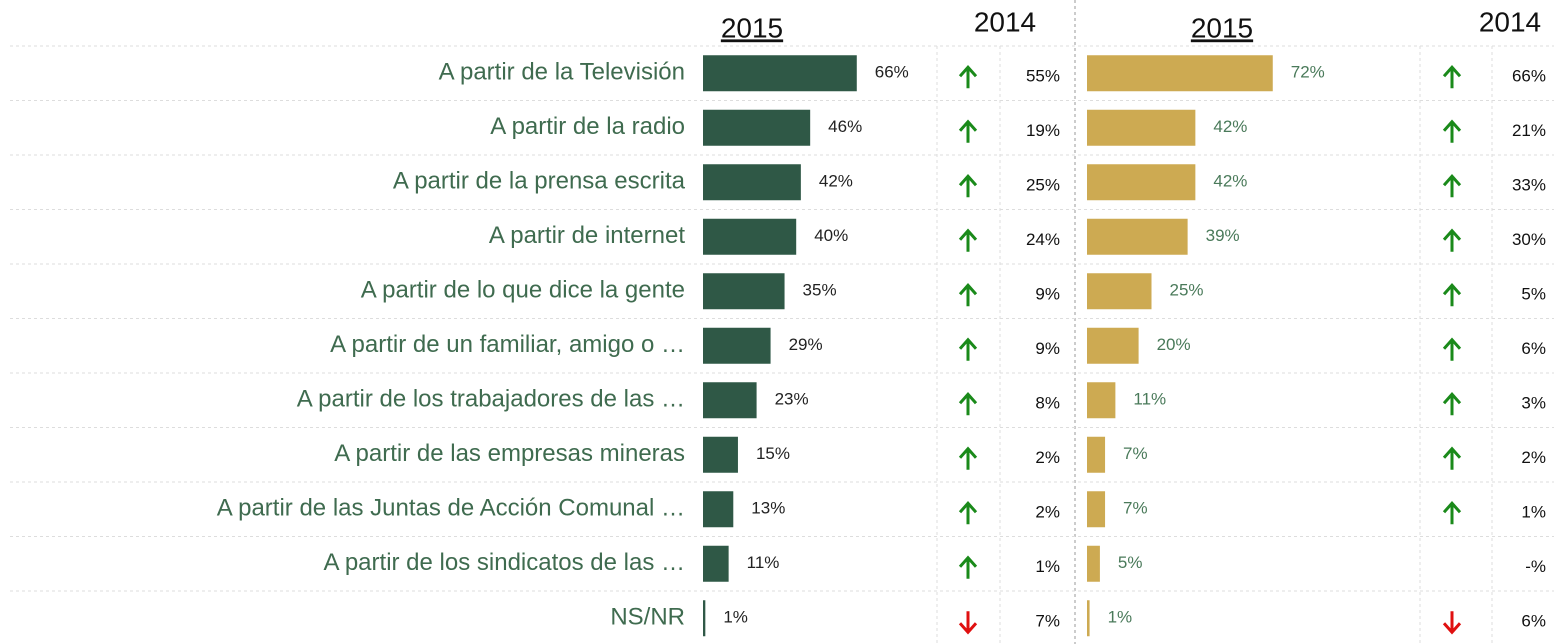 The image size is (1554, 644). Describe the element at coordinates (1047, 621) in the screenshot. I see `previous-value: 7%` at that location.